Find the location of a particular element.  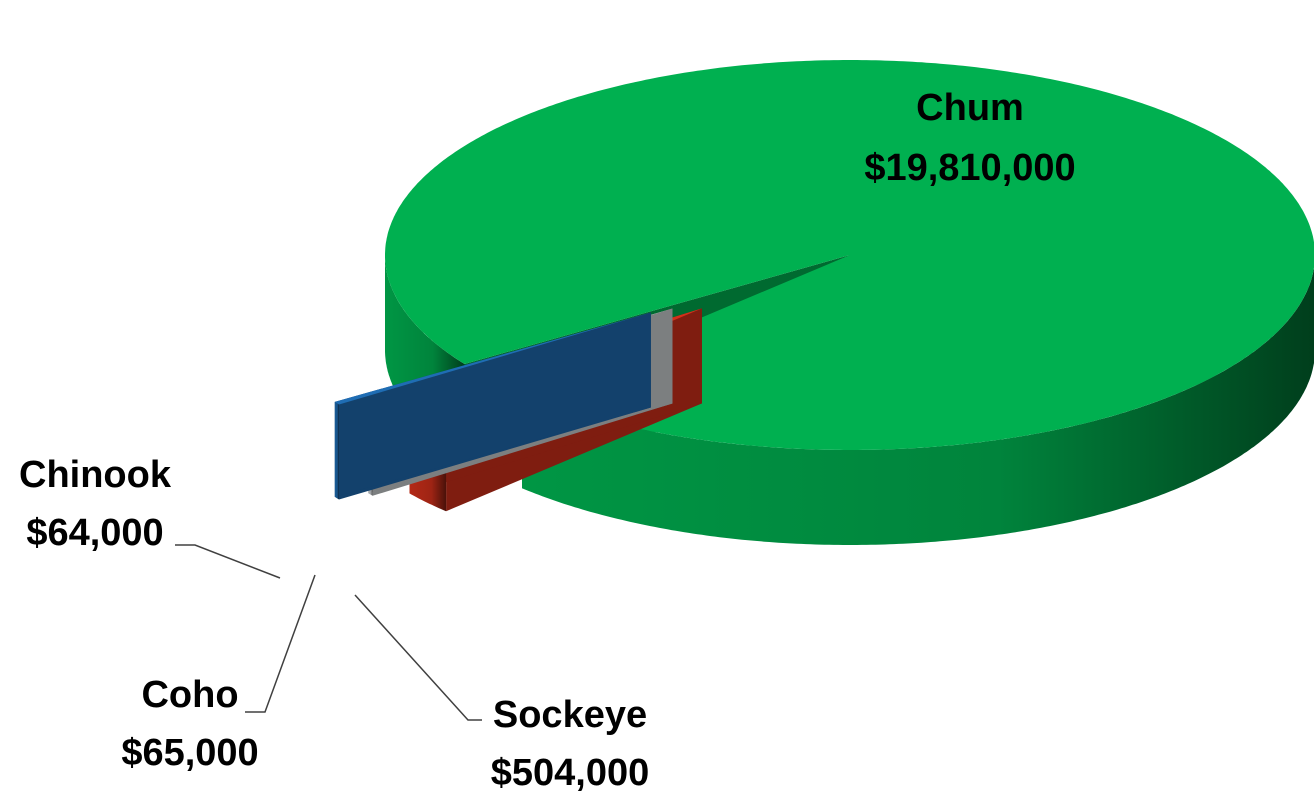

category-label: Chinook is located at coordinates (95, 475).